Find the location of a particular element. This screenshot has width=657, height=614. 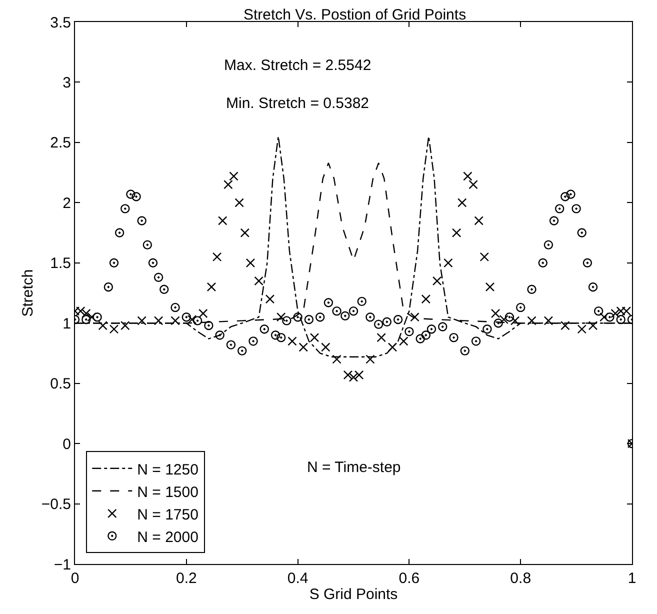

y-tick-label: 3.5 is located at coordinates (60, 23).